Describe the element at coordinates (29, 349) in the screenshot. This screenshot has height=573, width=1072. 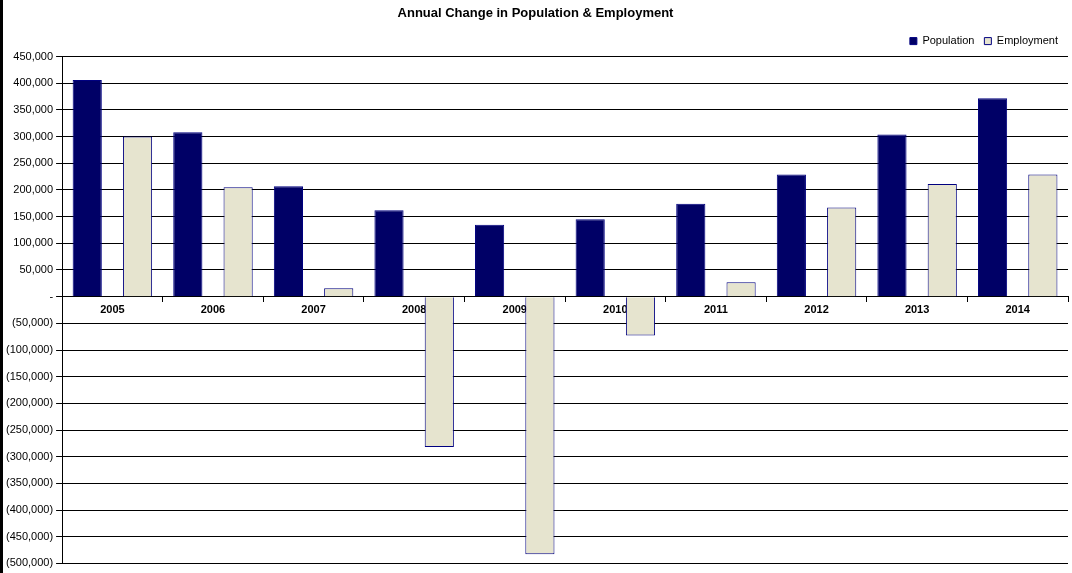
I see `y-tick-label: (100,000)` at that location.